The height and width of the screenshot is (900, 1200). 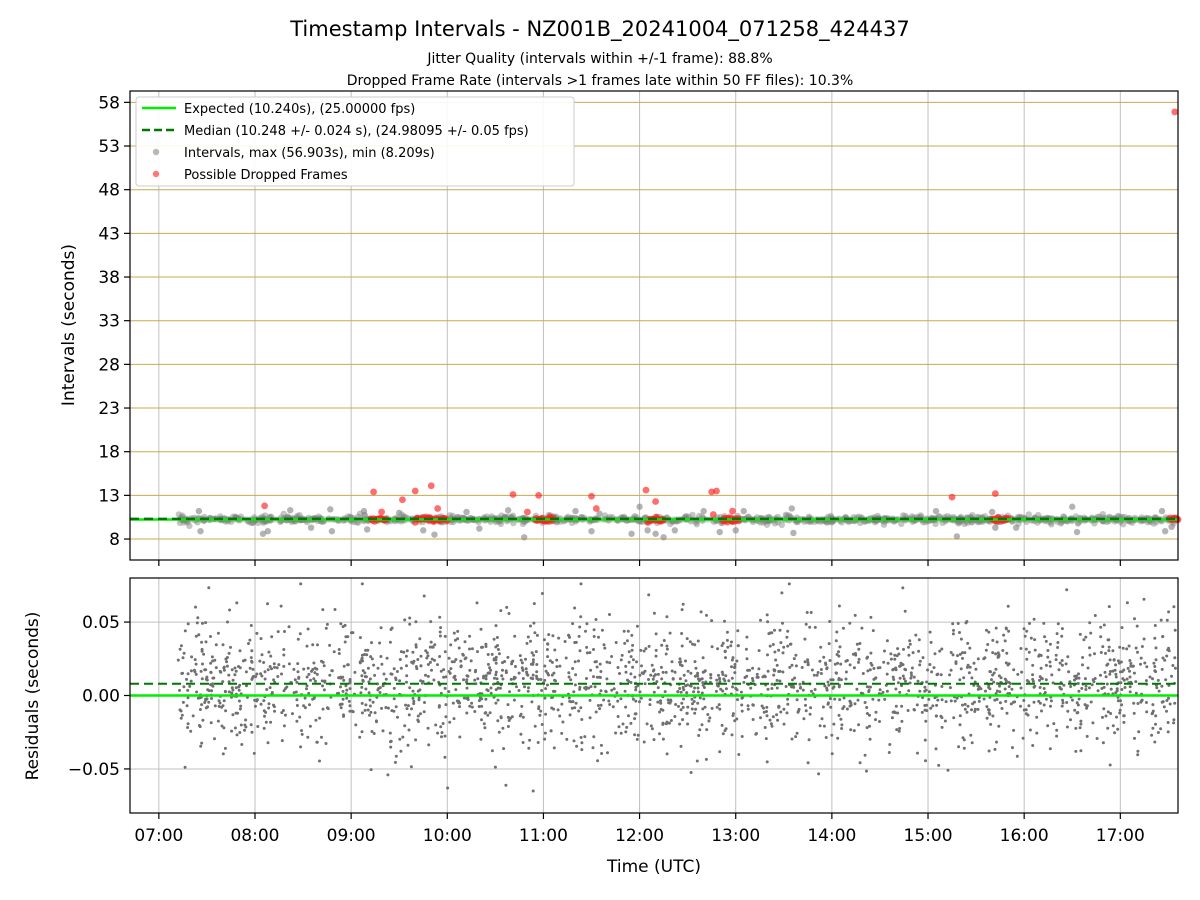 What do you see at coordinates (109, 234) in the screenshot?
I see `intervals-ytick-label-7: 43` at bounding box center [109, 234].